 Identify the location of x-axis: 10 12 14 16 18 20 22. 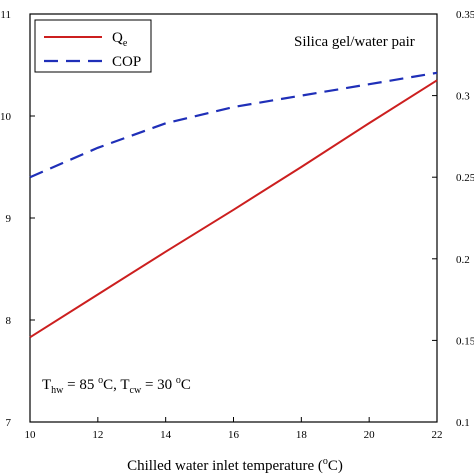
(234, 429).